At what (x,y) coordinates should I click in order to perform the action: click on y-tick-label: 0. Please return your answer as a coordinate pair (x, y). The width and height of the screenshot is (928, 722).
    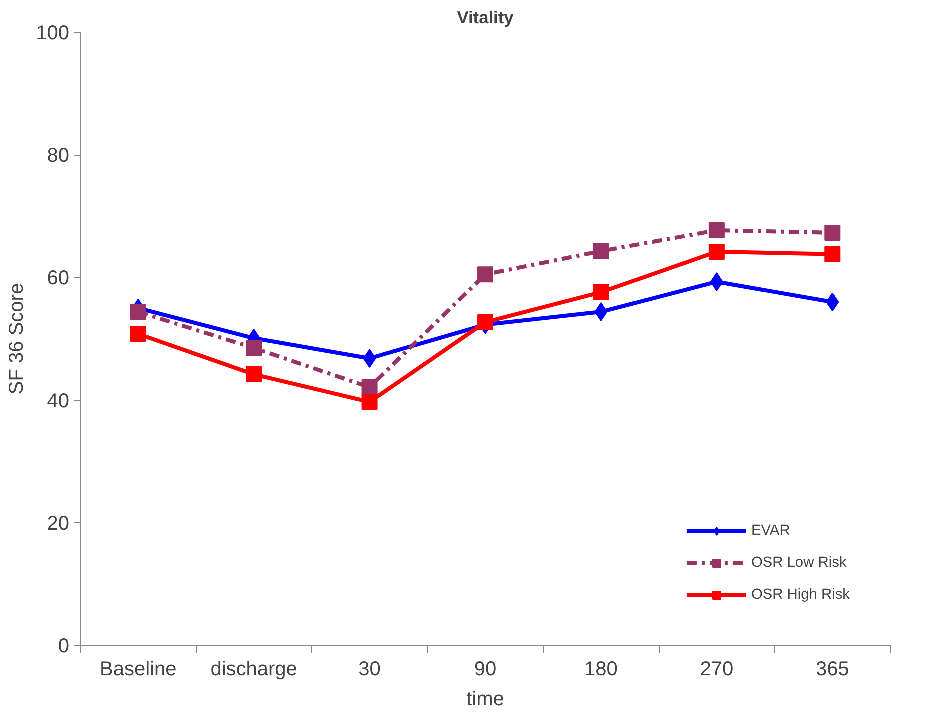
    Looking at the image, I should click on (64, 647).